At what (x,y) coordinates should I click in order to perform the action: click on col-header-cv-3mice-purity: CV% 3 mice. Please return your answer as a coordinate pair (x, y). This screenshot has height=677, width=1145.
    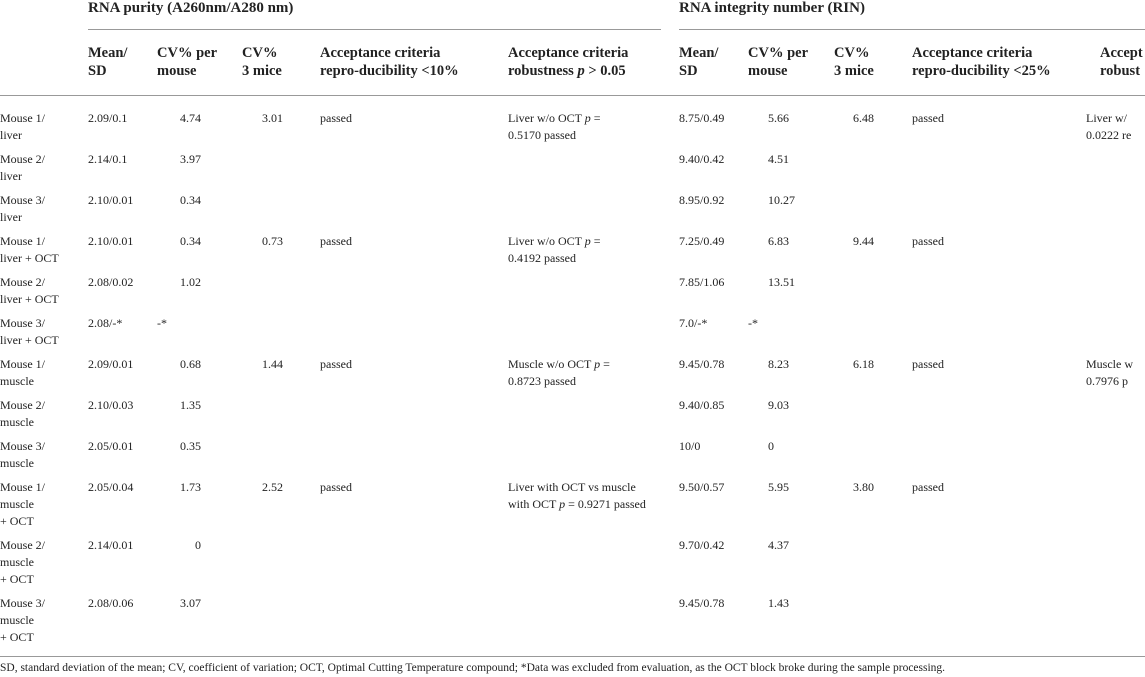
    Looking at the image, I should click on (262, 62).